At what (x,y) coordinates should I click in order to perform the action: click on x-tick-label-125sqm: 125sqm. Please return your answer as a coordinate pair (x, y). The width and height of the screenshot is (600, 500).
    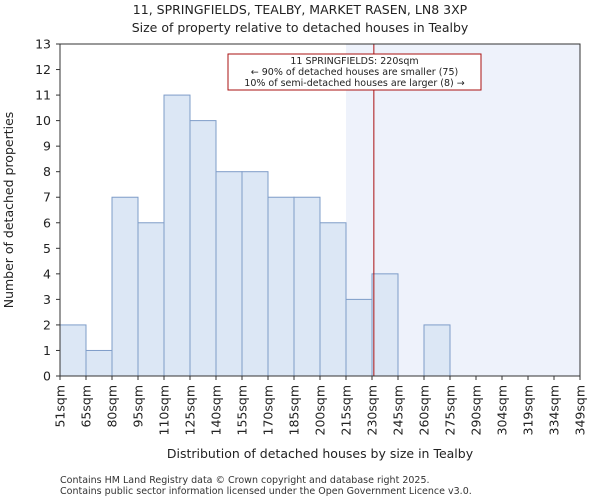
    Looking at the image, I should click on (190, 410).